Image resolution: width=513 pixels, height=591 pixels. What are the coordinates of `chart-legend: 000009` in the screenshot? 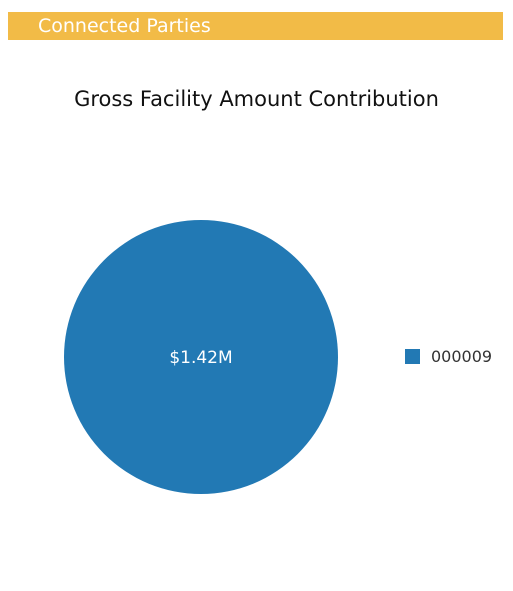 It's located at (448, 356).